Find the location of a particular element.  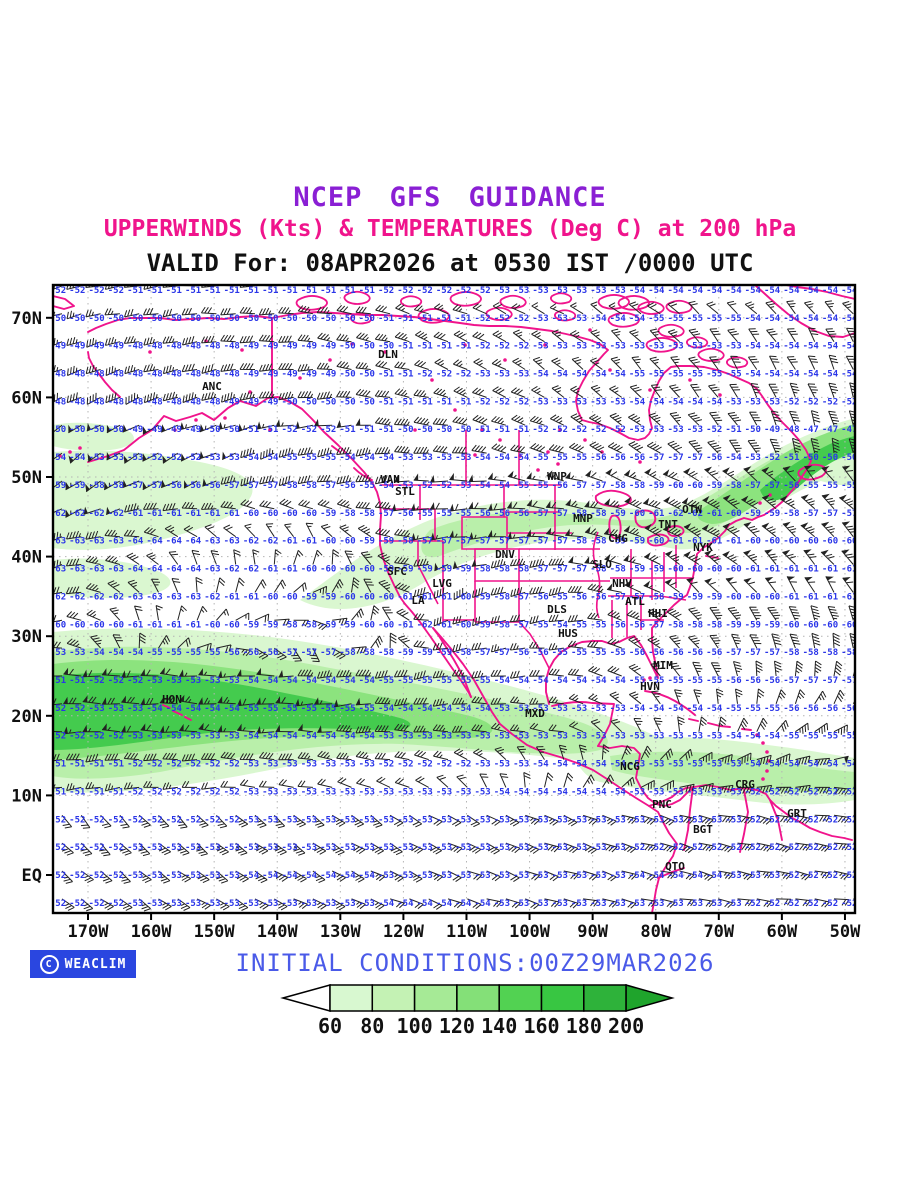

x-tick-label: 70W is located at coordinates (718, 932).